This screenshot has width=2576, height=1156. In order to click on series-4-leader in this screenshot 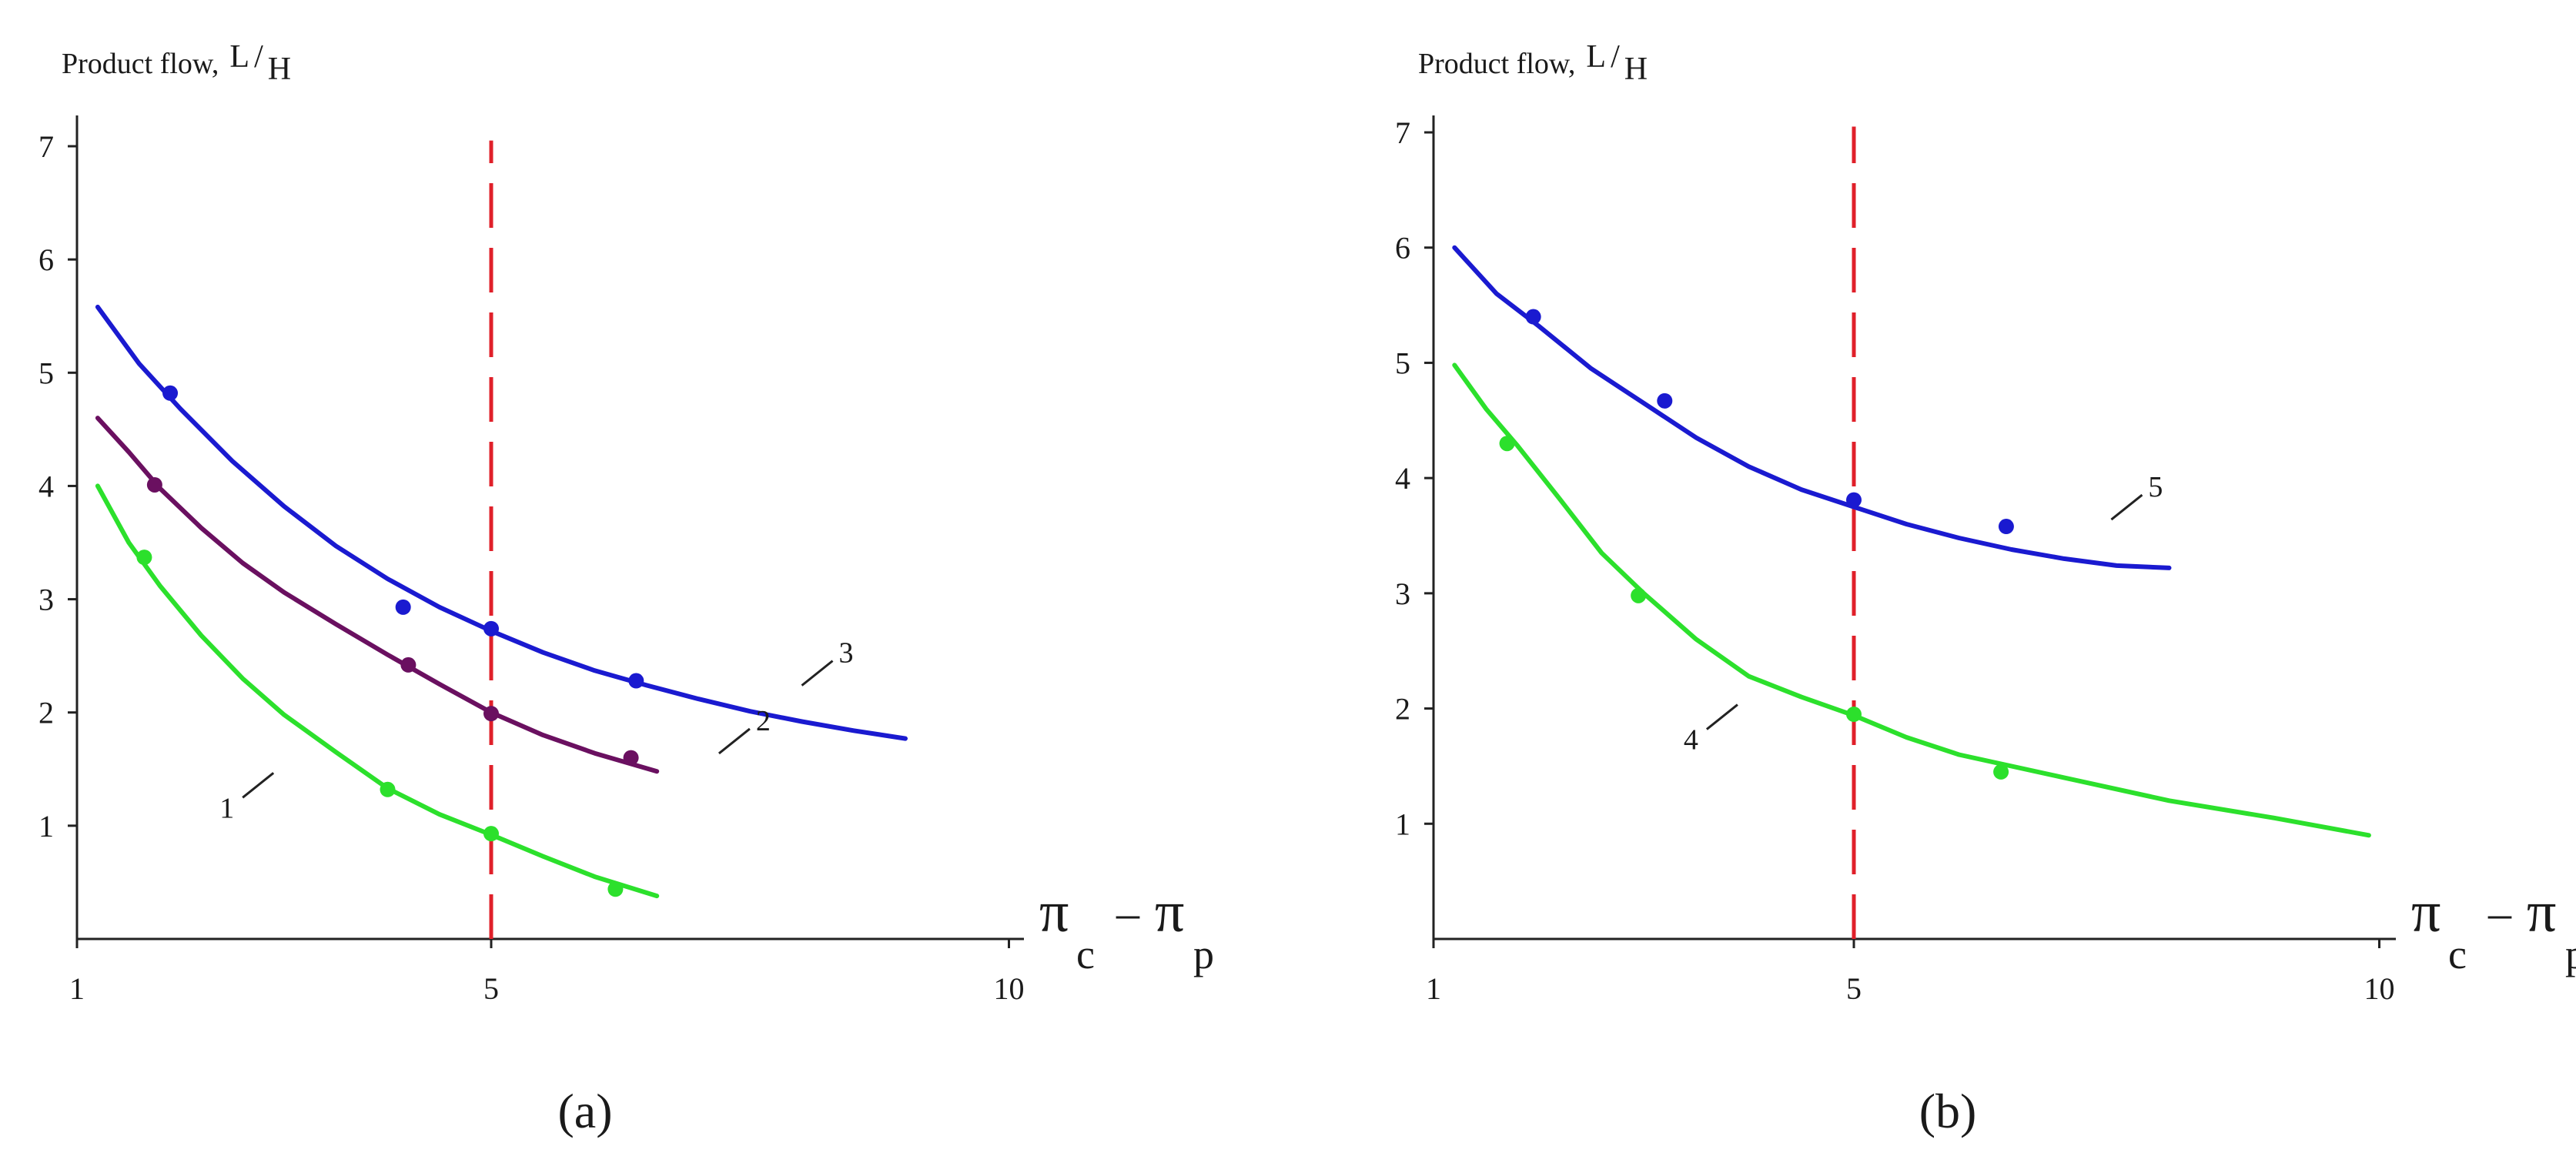, I will do `click(1722, 716)`.